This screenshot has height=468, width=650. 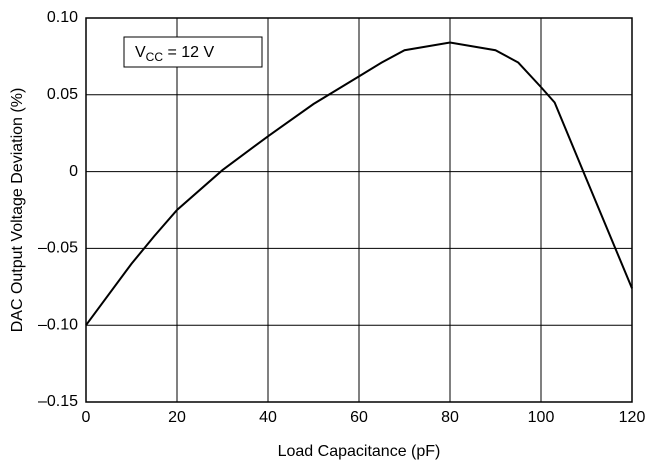 I want to click on y-tick-label: 0.05, so click(x=62, y=94).